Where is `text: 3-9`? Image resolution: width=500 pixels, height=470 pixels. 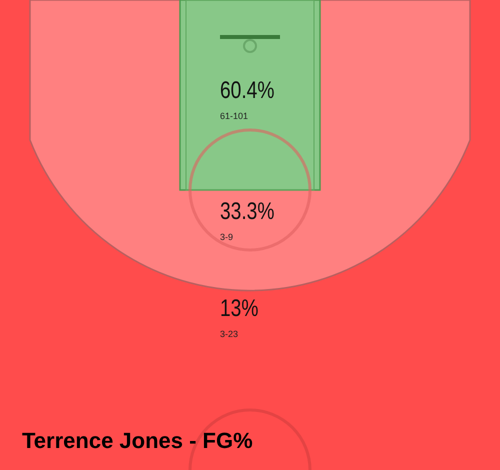 text: 3-9 is located at coordinates (227, 237).